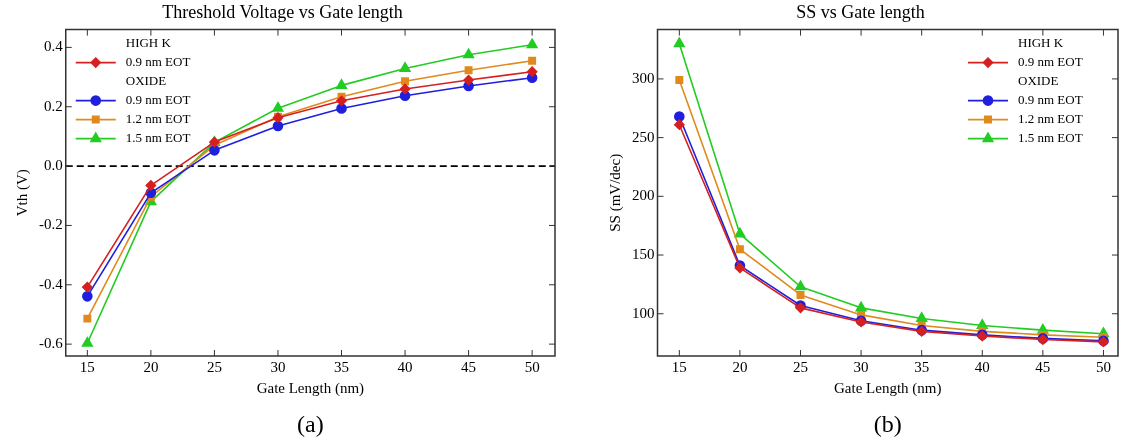 The width and height of the screenshot is (1127, 442). What do you see at coordinates (643, 253) in the screenshot?
I see `y-tick-label: 150` at bounding box center [643, 253].